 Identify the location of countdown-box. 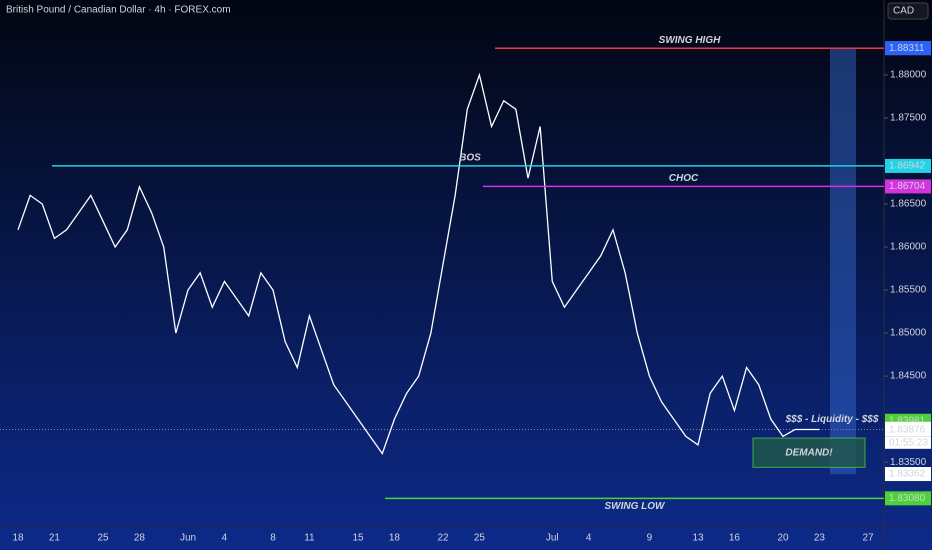
(908, 442).